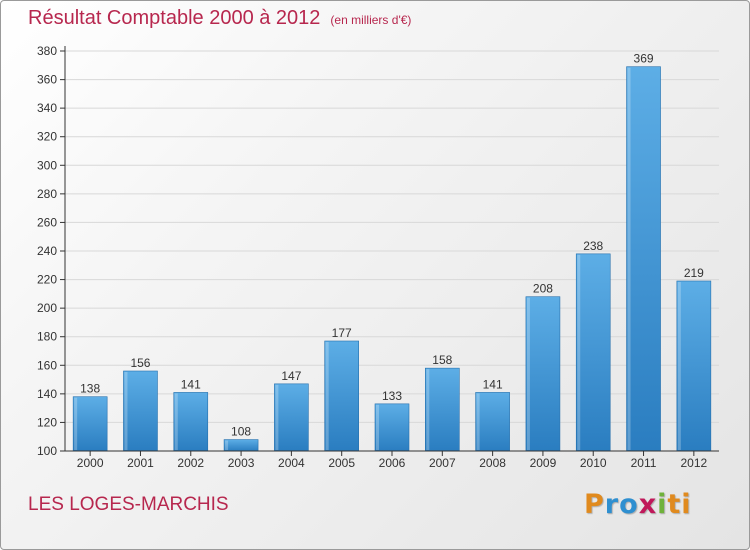 This screenshot has width=750, height=550. What do you see at coordinates (442, 360) in the screenshot?
I see `data-label: 158` at bounding box center [442, 360].